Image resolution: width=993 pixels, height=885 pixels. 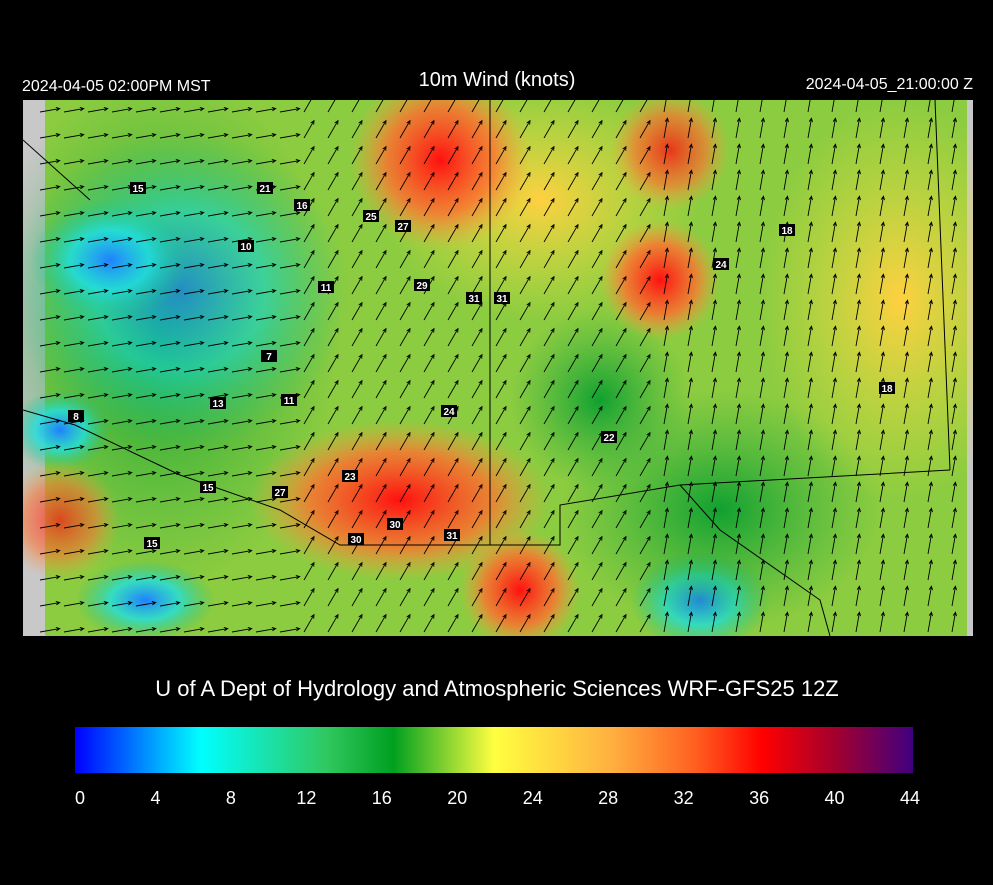 I want to click on station-value: 11, so click(x=326, y=288).